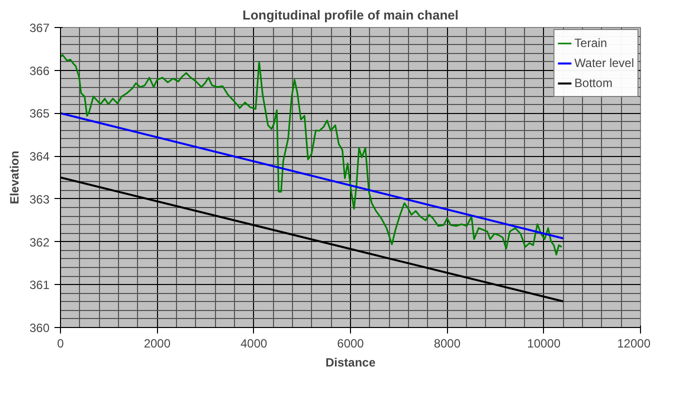  I want to click on y-tick-label: 364, so click(39, 157).